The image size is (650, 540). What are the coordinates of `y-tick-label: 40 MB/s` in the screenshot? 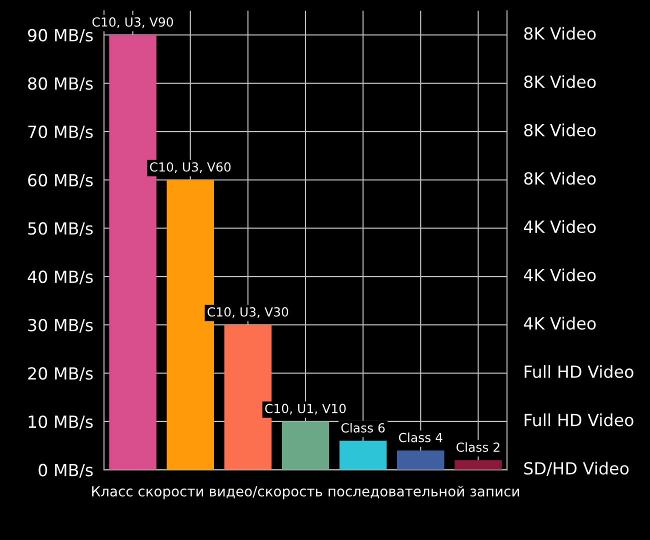 It's located at (60, 277).